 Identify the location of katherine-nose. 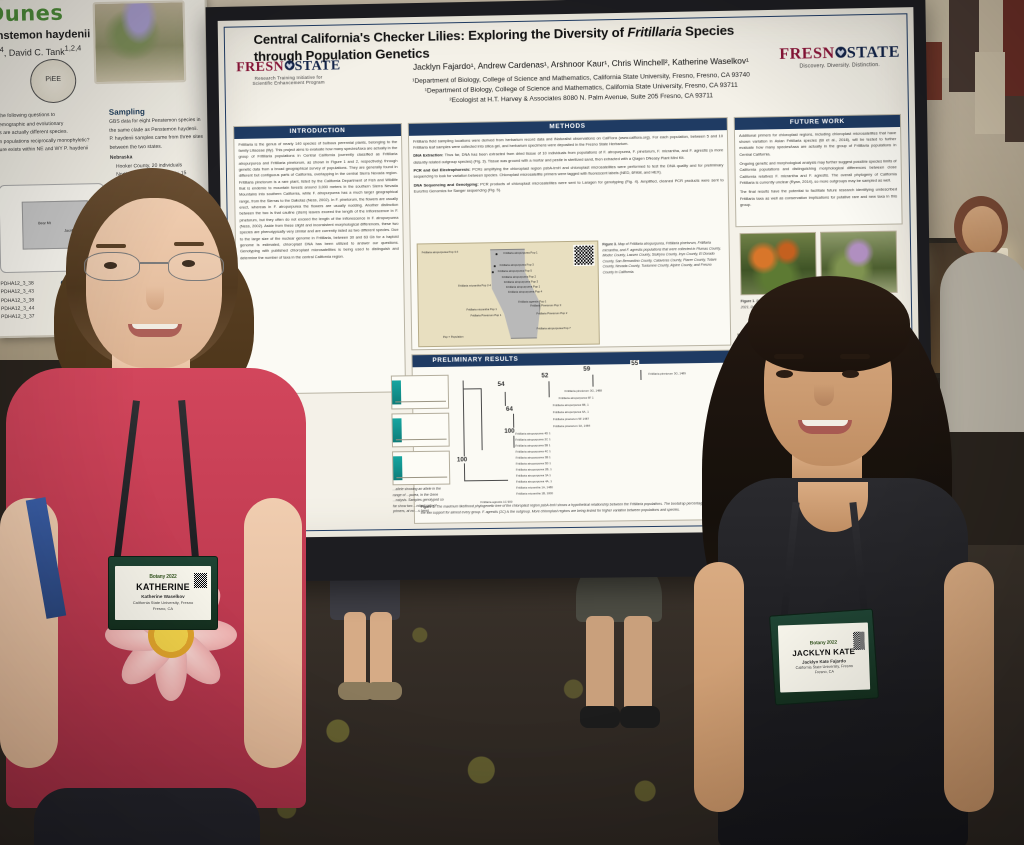
(155, 298).